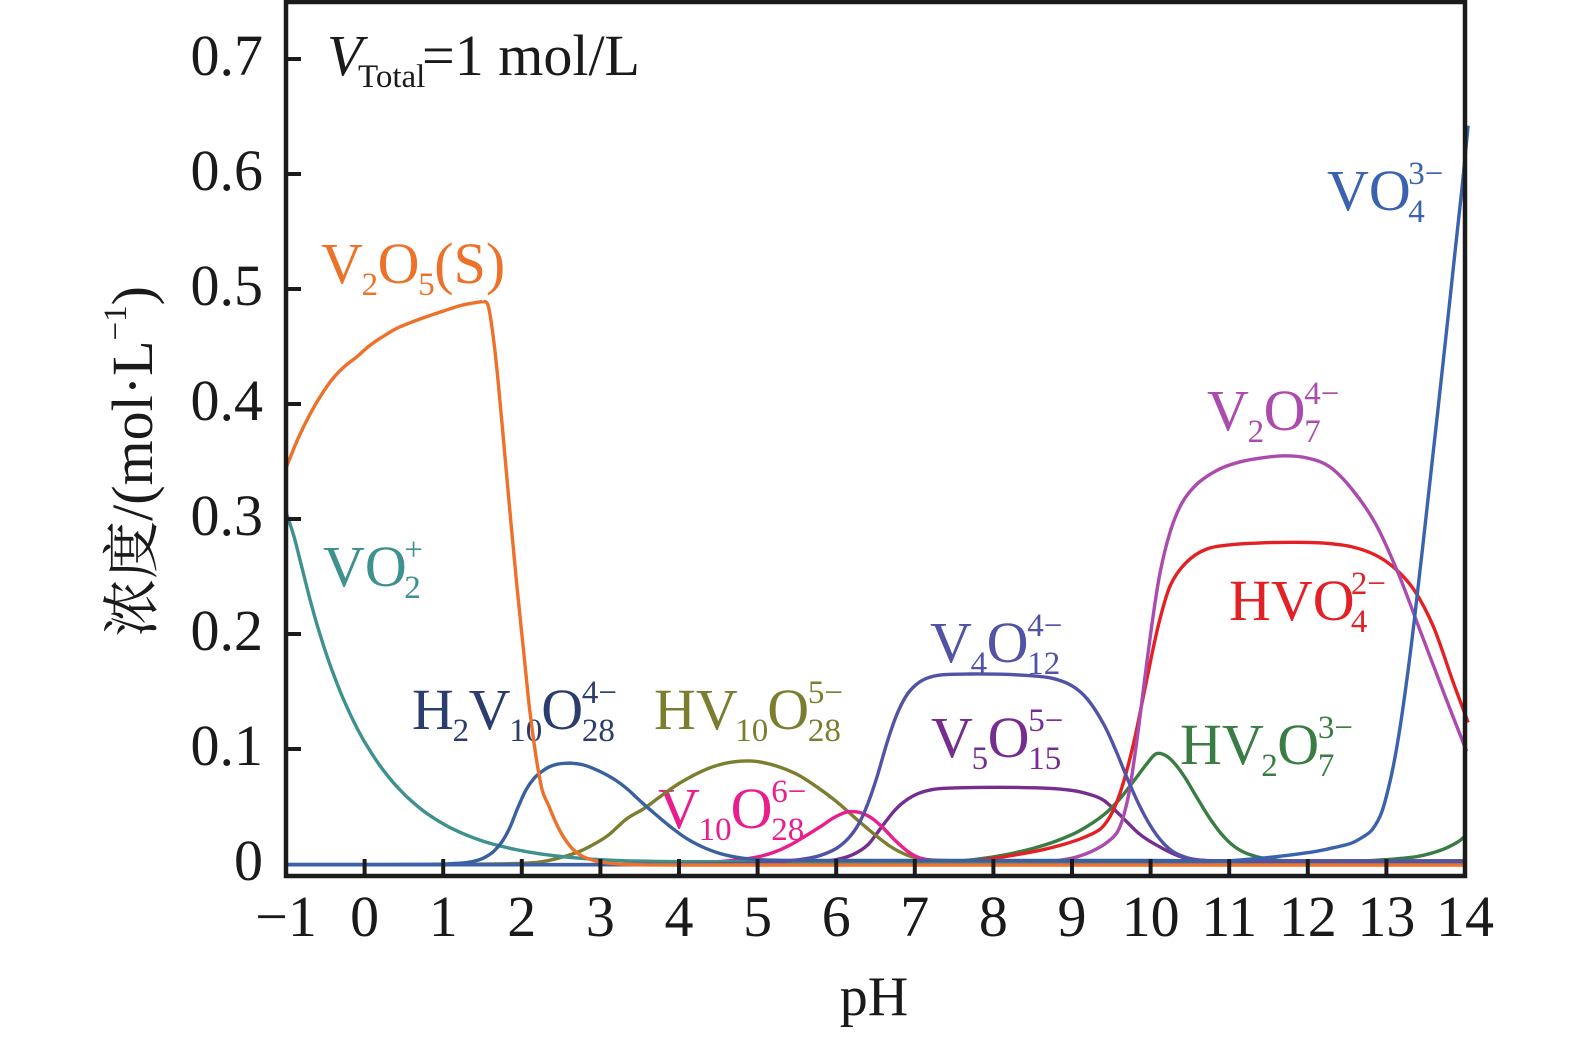 Image resolution: width=1575 pixels, height=1039 pixels. Describe the element at coordinates (227, 170) in the screenshot. I see `svg-text: 0.6` at that location.